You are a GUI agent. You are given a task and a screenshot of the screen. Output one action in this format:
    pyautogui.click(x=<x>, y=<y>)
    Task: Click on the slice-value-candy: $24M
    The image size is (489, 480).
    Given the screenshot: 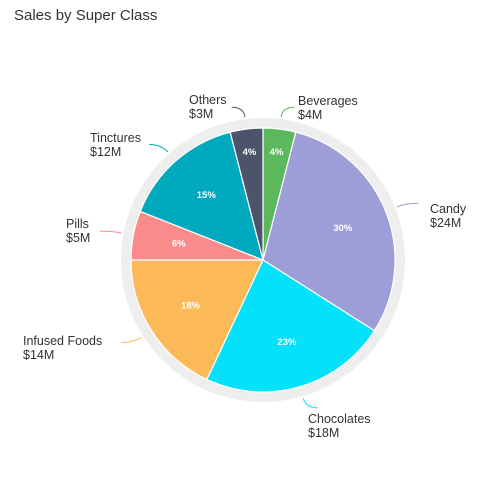 What is the action you would take?
    pyautogui.click(x=445, y=223)
    